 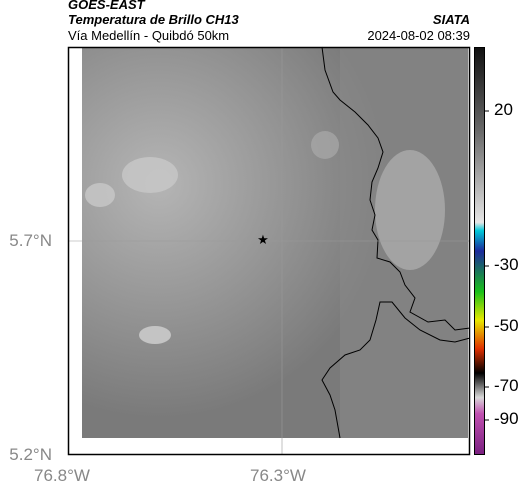 What do you see at coordinates (503, 109) in the screenshot?
I see `colorbar-label: 20` at bounding box center [503, 109].